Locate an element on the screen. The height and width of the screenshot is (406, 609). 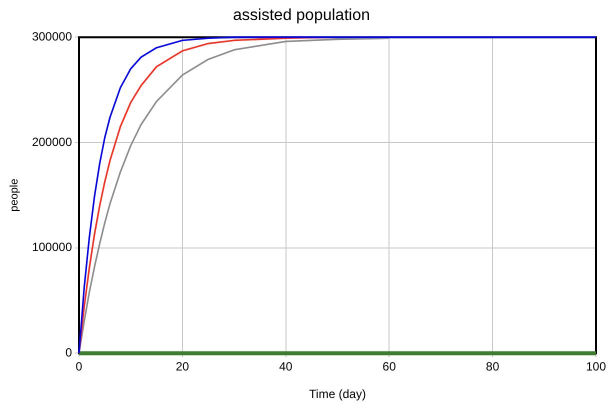
y-tick-label: 100000 is located at coordinates (52, 247).